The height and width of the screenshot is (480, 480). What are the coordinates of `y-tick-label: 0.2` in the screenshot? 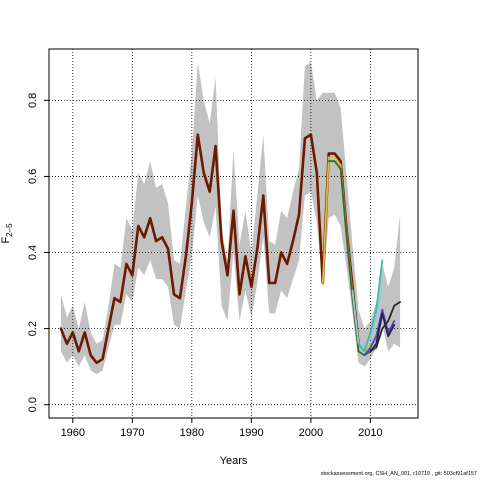 It's located at (33, 328).